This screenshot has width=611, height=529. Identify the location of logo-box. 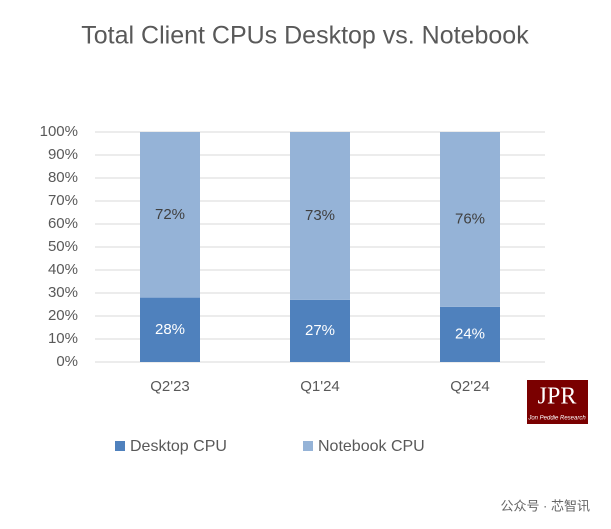
(557, 402).